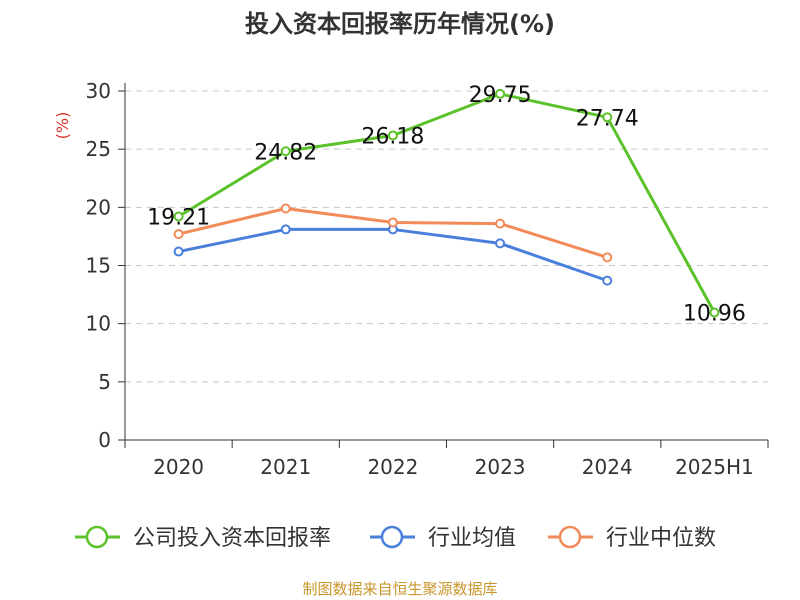 Image resolution: width=800 pixels, height=600 pixels. Describe the element at coordinates (62, 126) in the screenshot. I see `y-axis-label: (%)` at that location.